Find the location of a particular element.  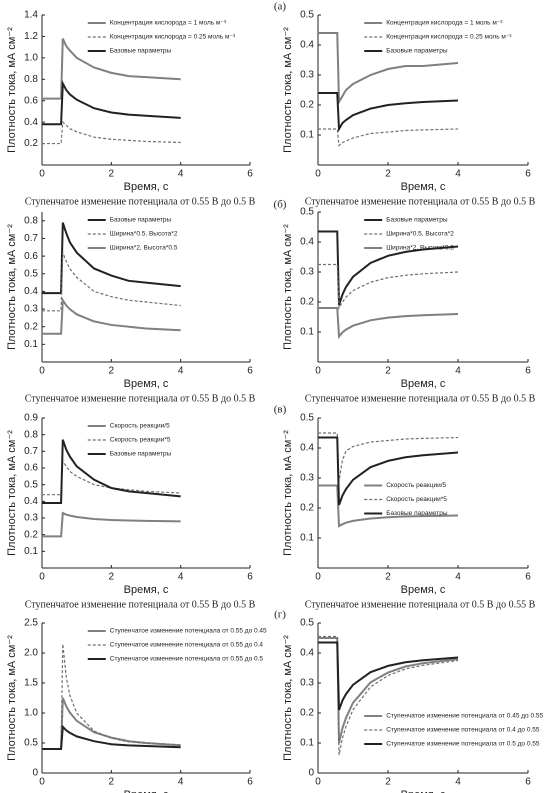

legend-label: Скорость реакции/5 is located at coordinates (140, 426).